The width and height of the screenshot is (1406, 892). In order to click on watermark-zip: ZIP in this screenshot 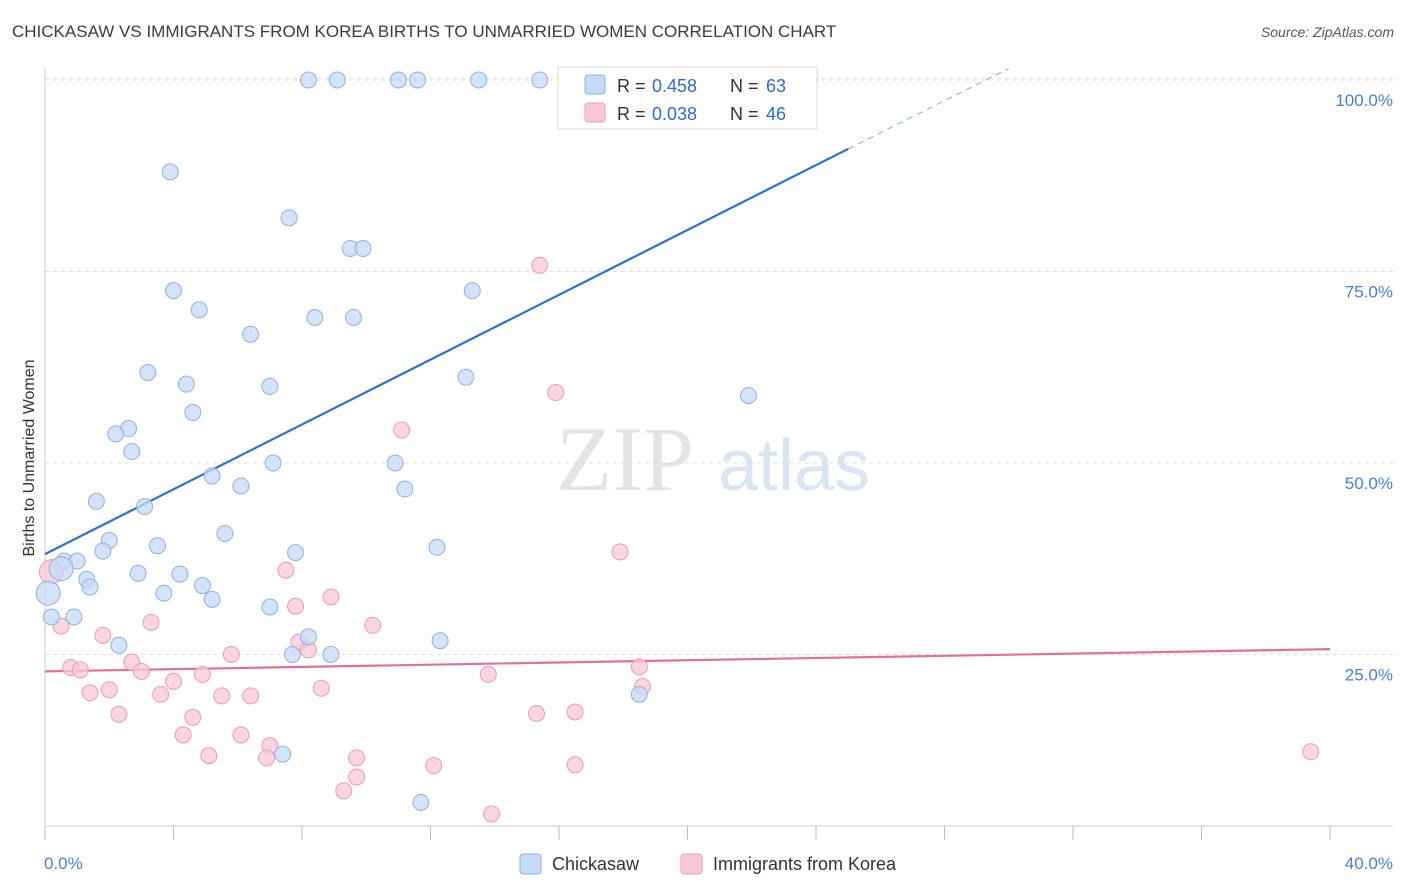, I will do `click(625, 459)`.